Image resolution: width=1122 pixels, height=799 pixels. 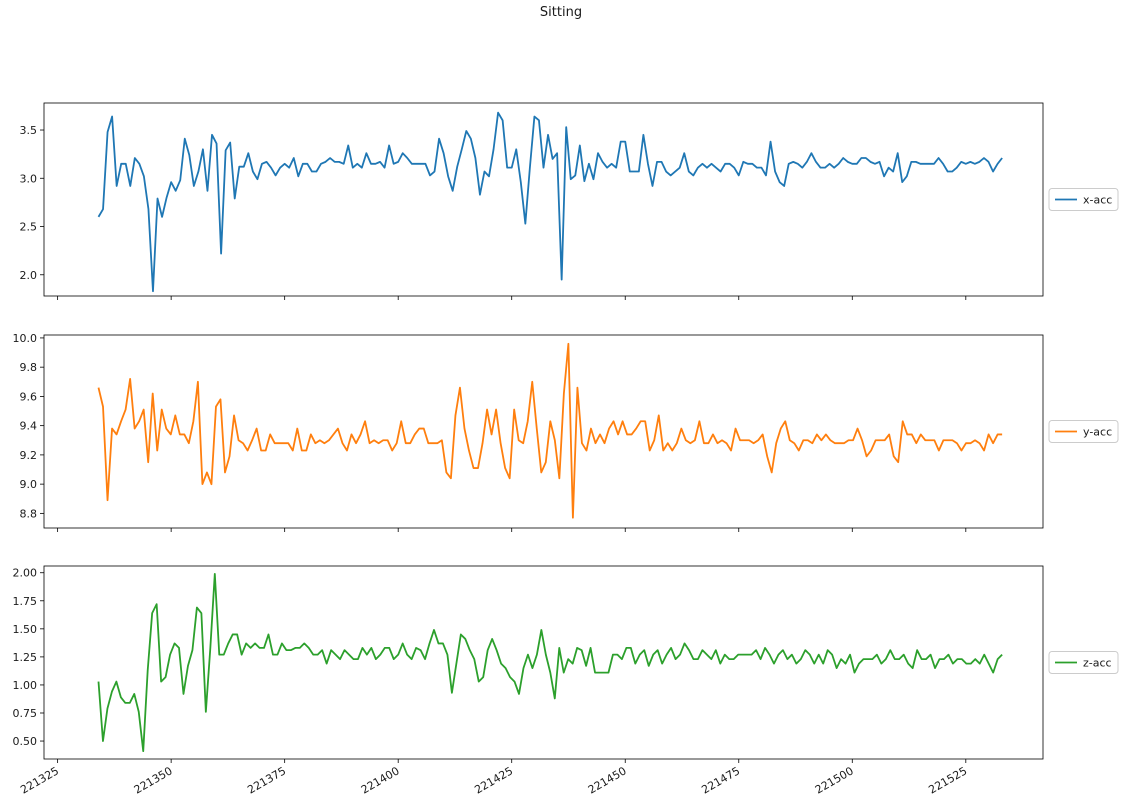 I want to click on y-tick-label: 3.5, so click(x=29, y=130).